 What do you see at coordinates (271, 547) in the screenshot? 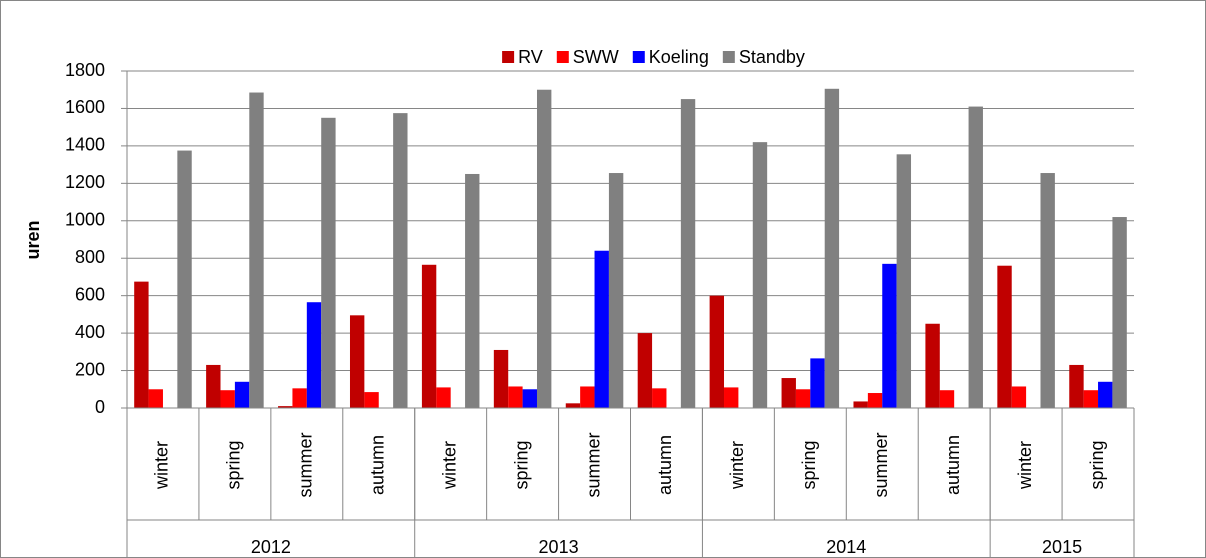
I see `group-label: 2012` at bounding box center [271, 547].